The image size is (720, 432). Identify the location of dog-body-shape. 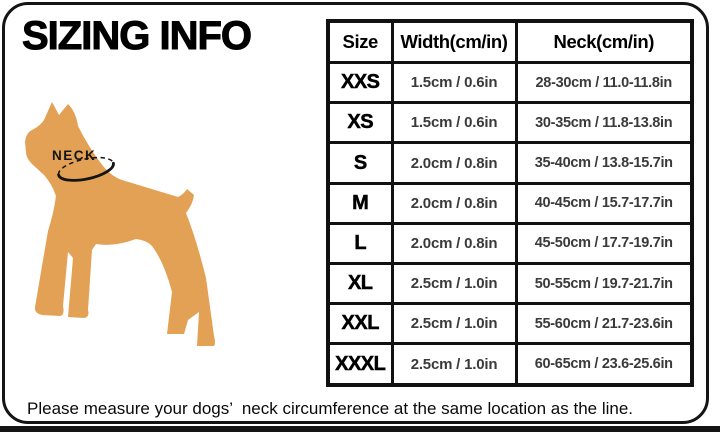
(120, 224).